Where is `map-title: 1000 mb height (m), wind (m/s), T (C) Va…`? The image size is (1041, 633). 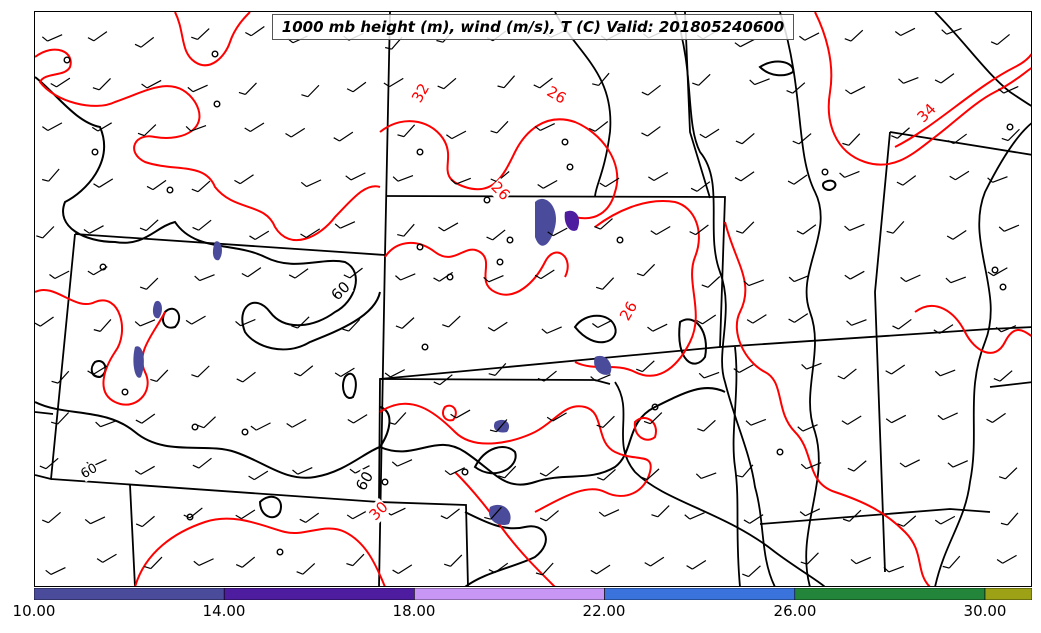 map-title: 1000 mb height (m), wind (m/s), T (C) Va… is located at coordinates (533, 27).